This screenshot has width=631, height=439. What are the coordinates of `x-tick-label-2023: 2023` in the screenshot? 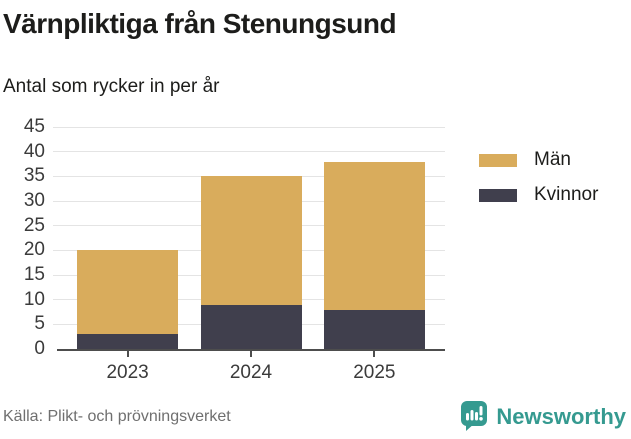 It's located at (127, 372).